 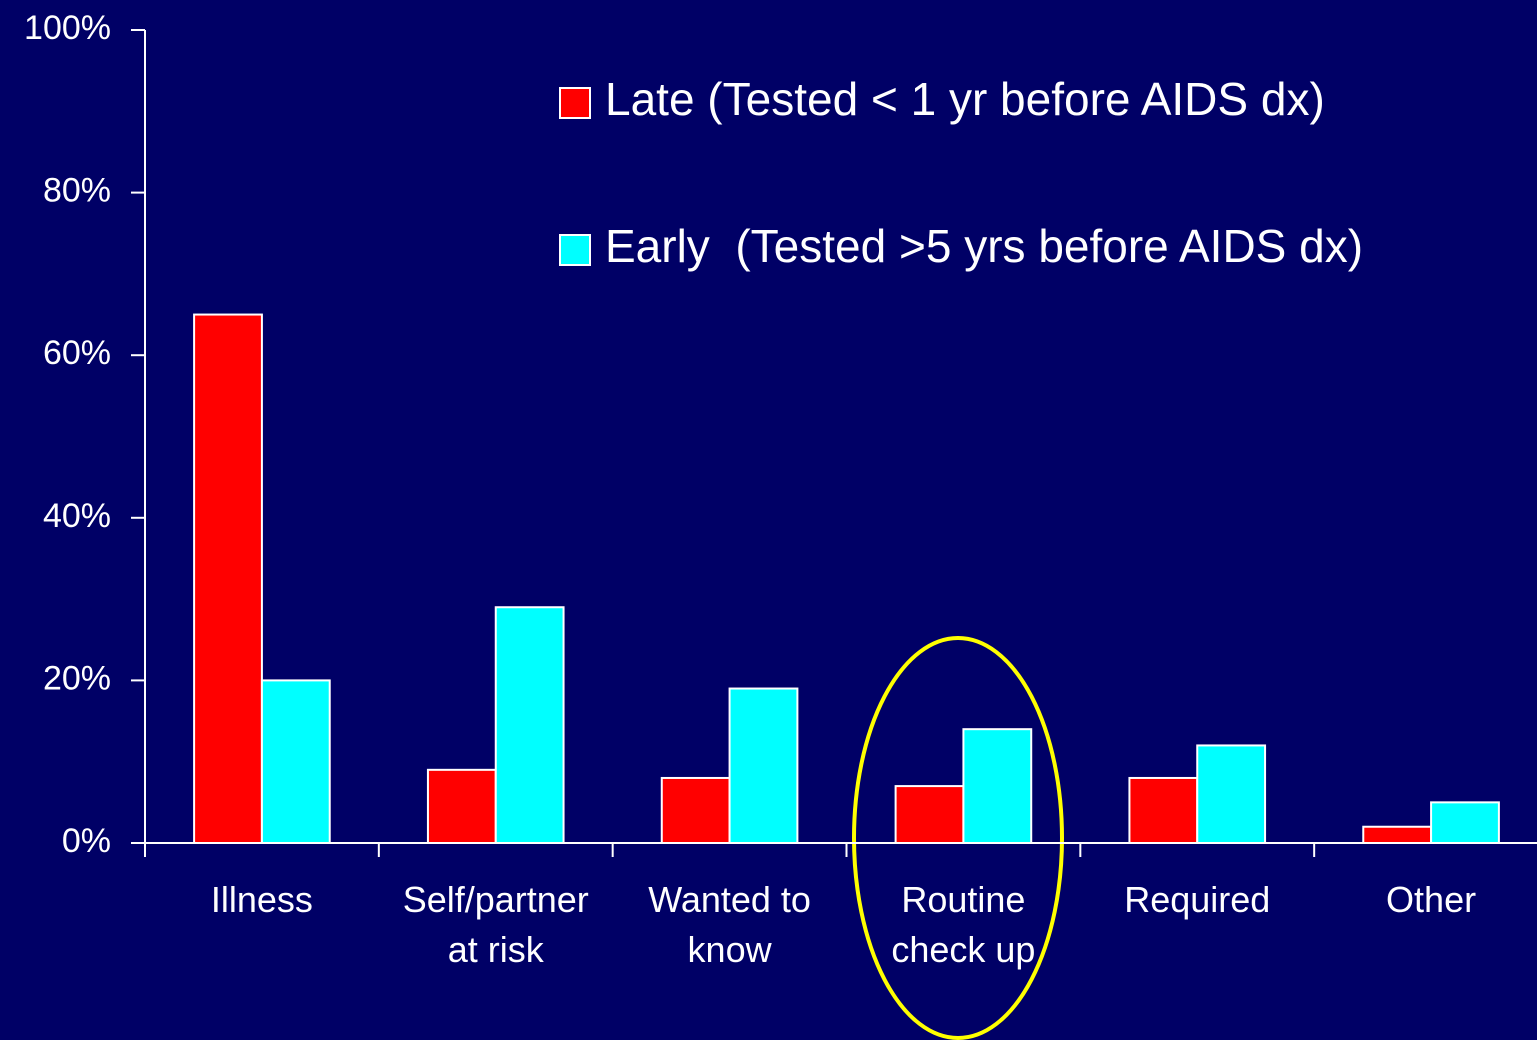 What do you see at coordinates (495, 924) in the screenshot?
I see `x-tick-label: Self/partner at risk` at bounding box center [495, 924].